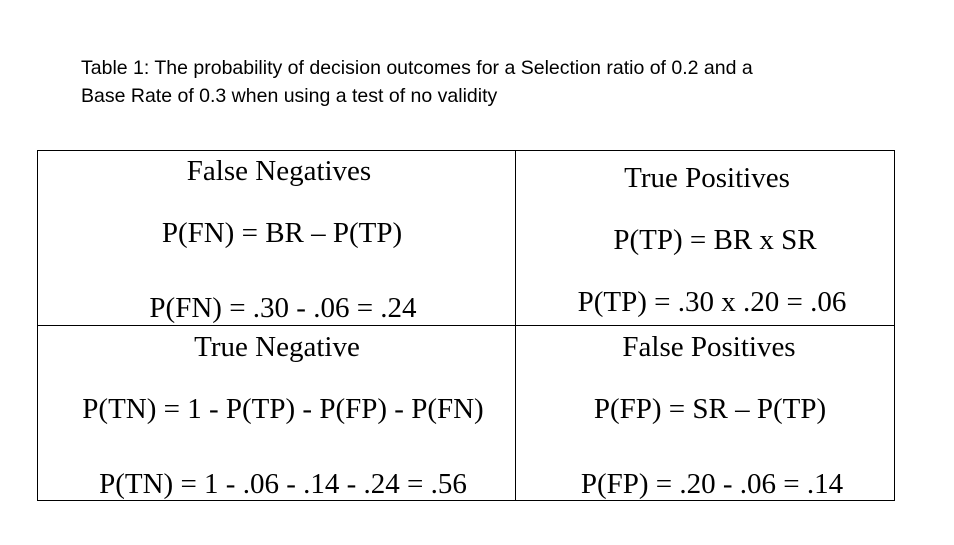 Image resolution: width=954 pixels, height=545 pixels. Describe the element at coordinates (466, 150) in the screenshot. I see `table-border-top` at that location.